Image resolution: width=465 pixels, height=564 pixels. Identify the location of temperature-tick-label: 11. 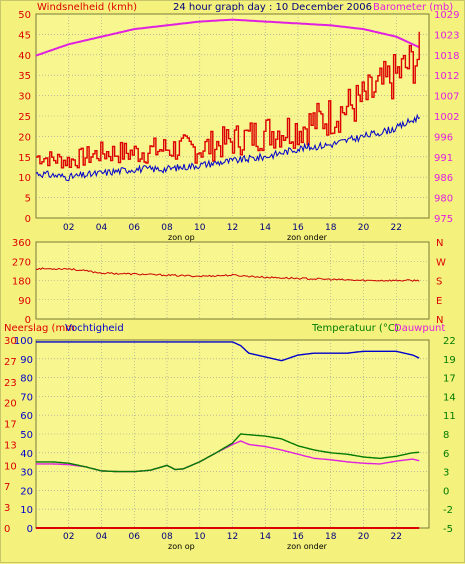
(449, 416).